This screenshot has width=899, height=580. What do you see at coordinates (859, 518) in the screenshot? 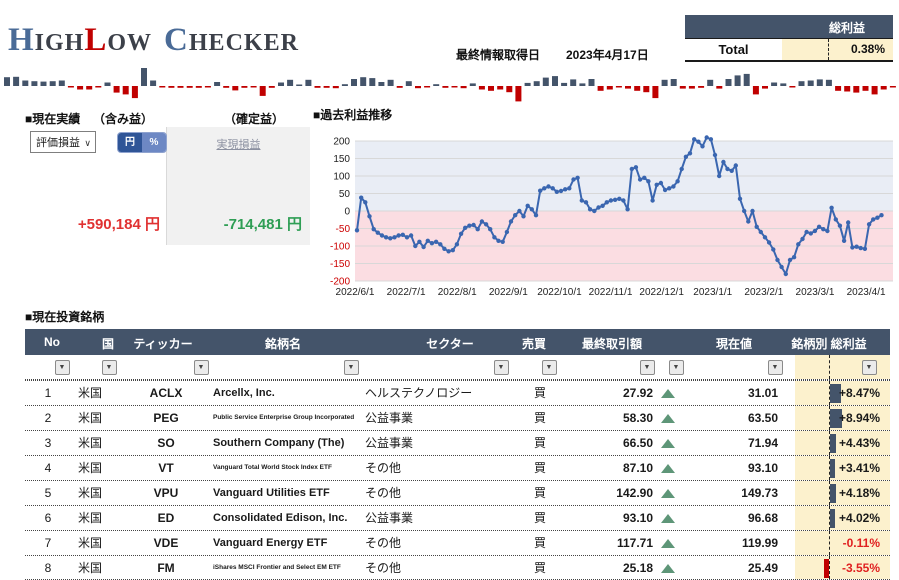
I see `profit-percent: +4.02%` at bounding box center [859, 518].